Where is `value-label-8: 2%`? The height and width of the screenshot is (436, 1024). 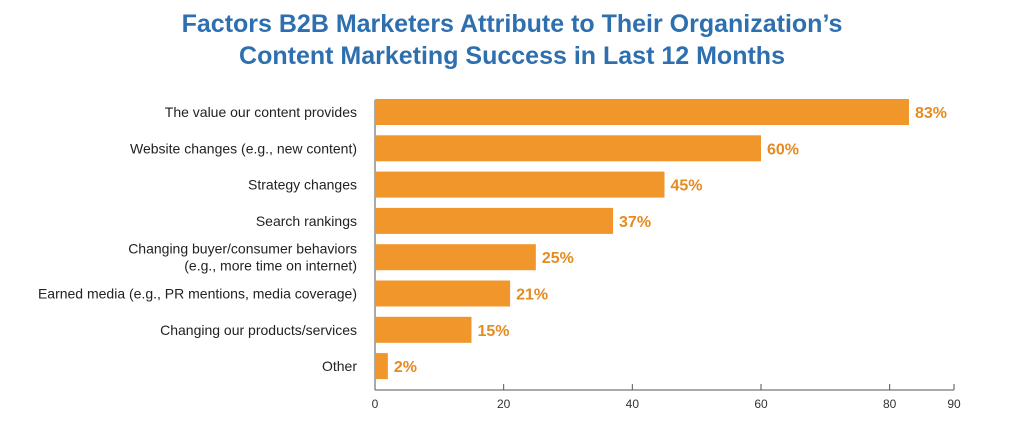 value-label-8: 2% is located at coordinates (405, 367).